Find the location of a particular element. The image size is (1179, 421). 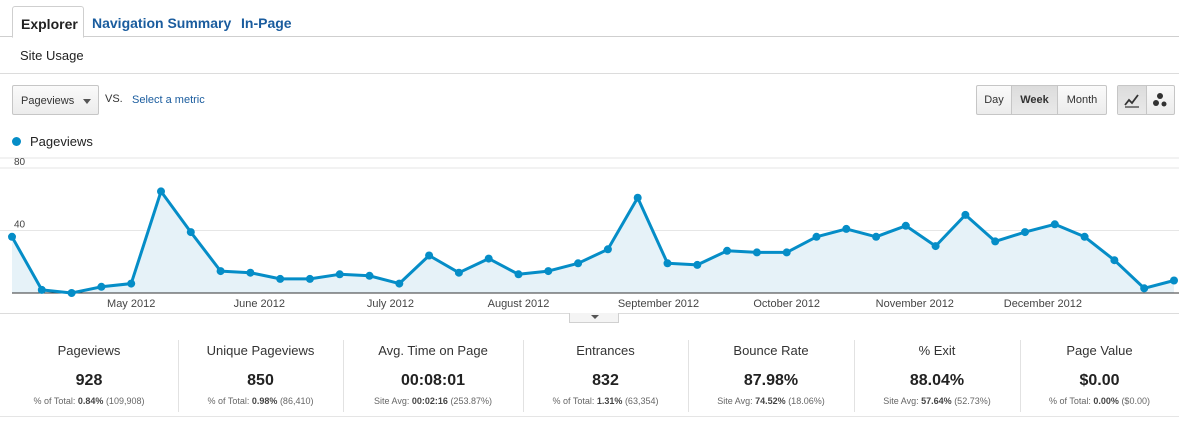

chart-type-toggle is located at coordinates (1146, 100).